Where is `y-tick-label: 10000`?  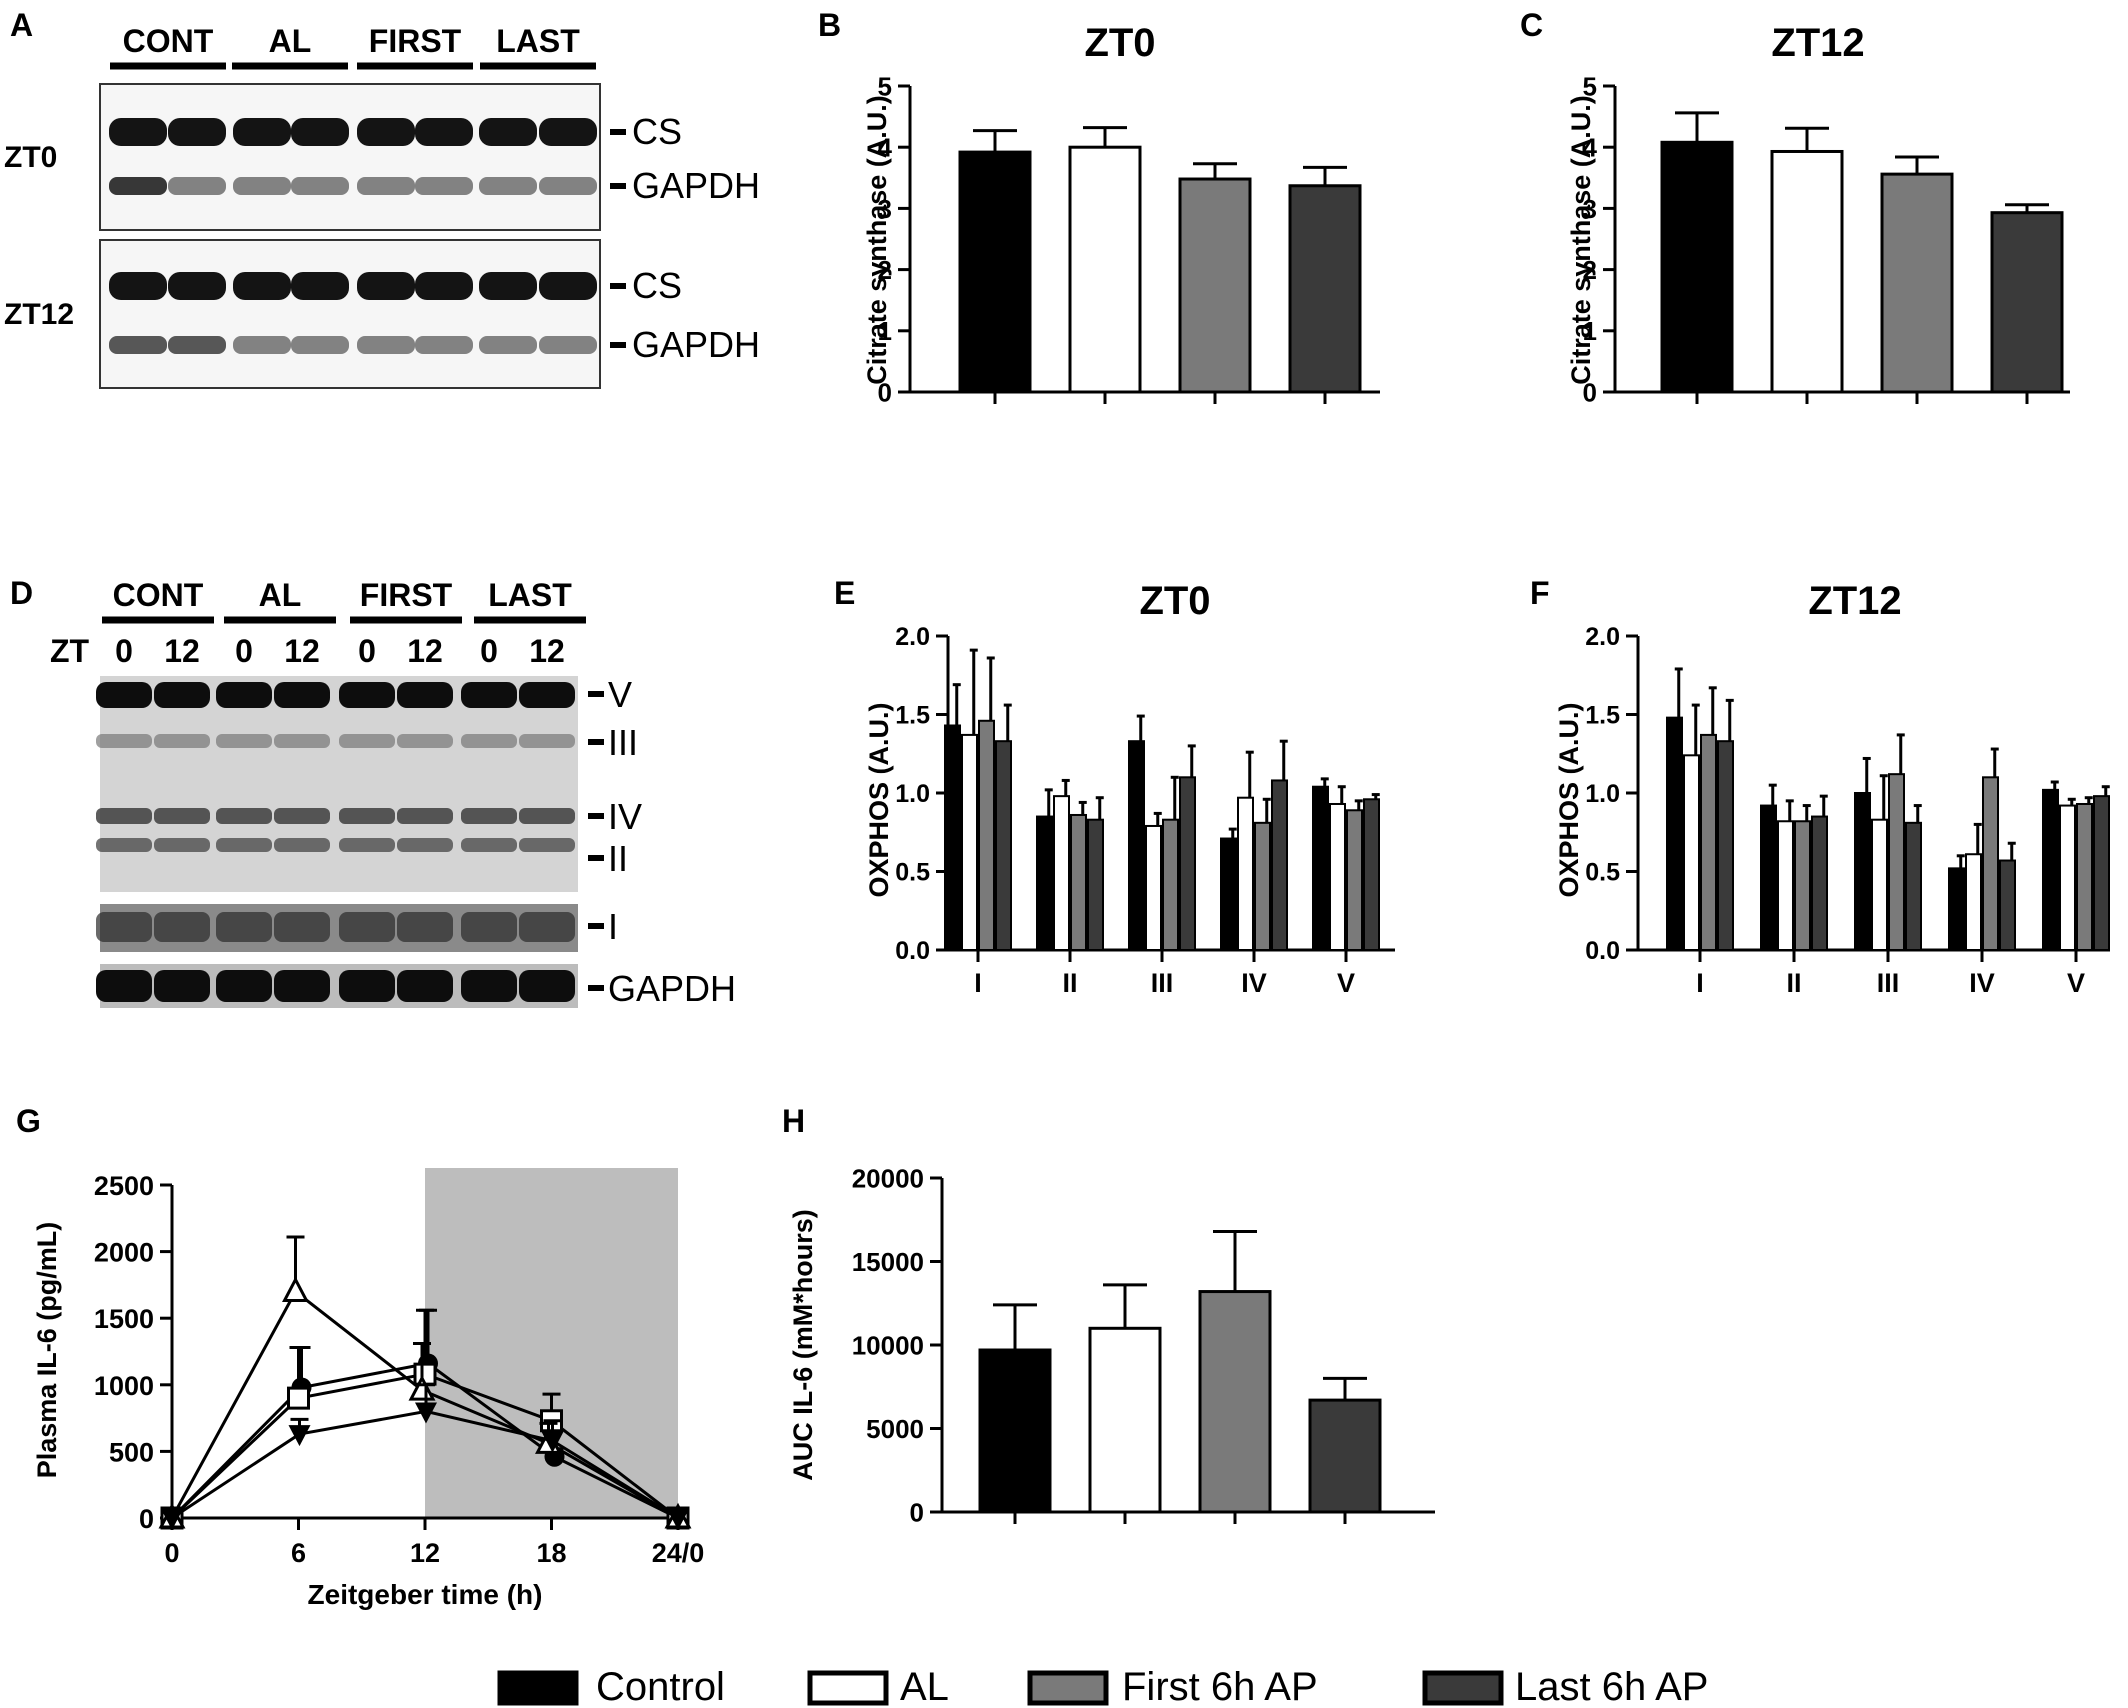 y-tick-label: 10000 is located at coordinates (888, 1345).